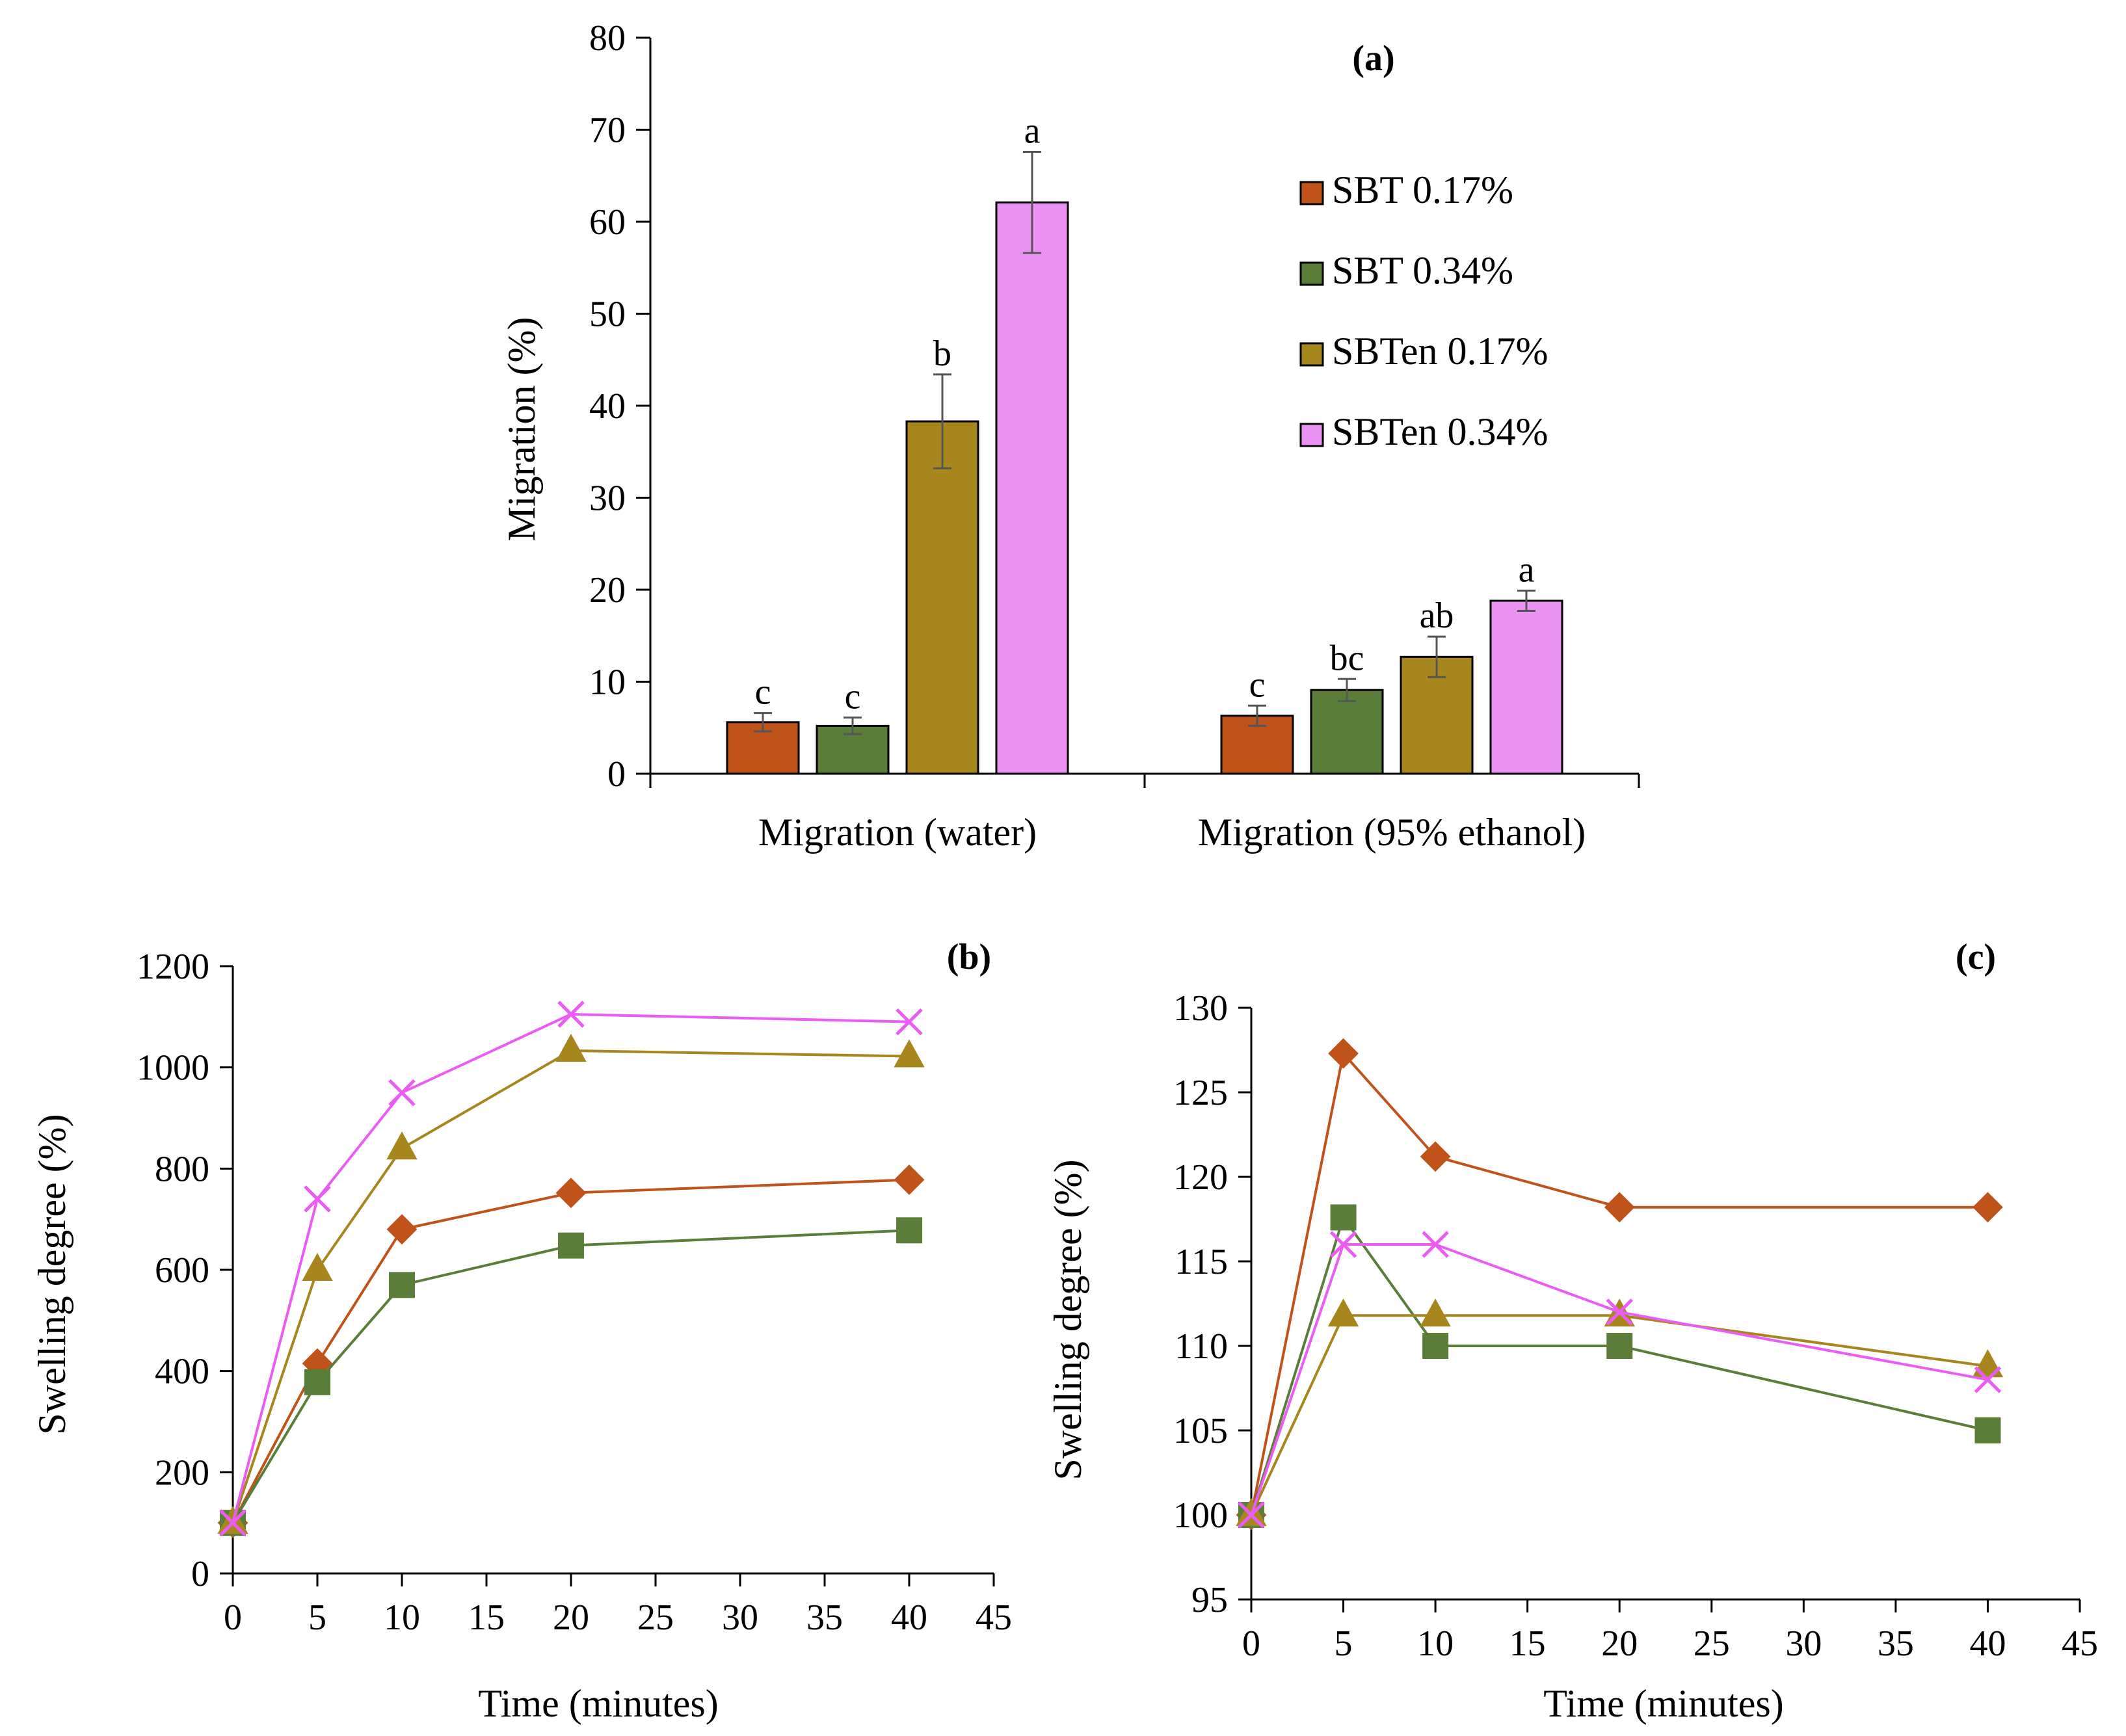 This screenshot has height=1736, width=2126. What do you see at coordinates (182, 1372) in the screenshot?
I see `panel-b-y-tick-label: 400` at bounding box center [182, 1372].